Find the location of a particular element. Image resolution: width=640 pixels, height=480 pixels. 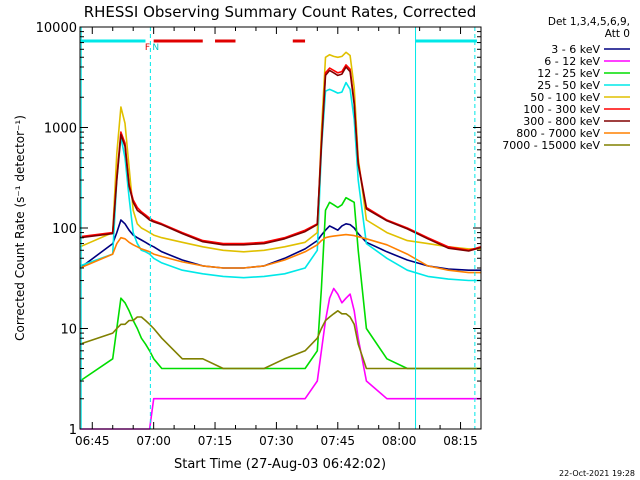

legend-label-6: 100 - 300 keV is located at coordinates (561, 109).